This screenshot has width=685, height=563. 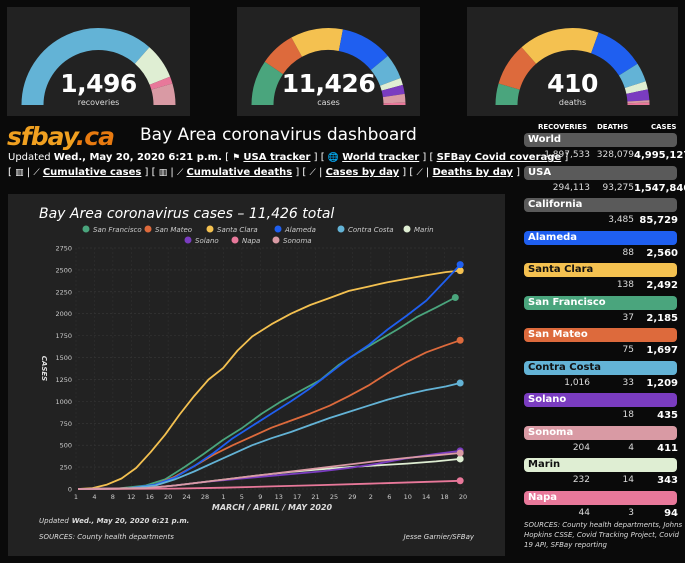 What do you see at coordinates (631, 512) in the screenshot?
I see `region-deaths: 3` at bounding box center [631, 512].